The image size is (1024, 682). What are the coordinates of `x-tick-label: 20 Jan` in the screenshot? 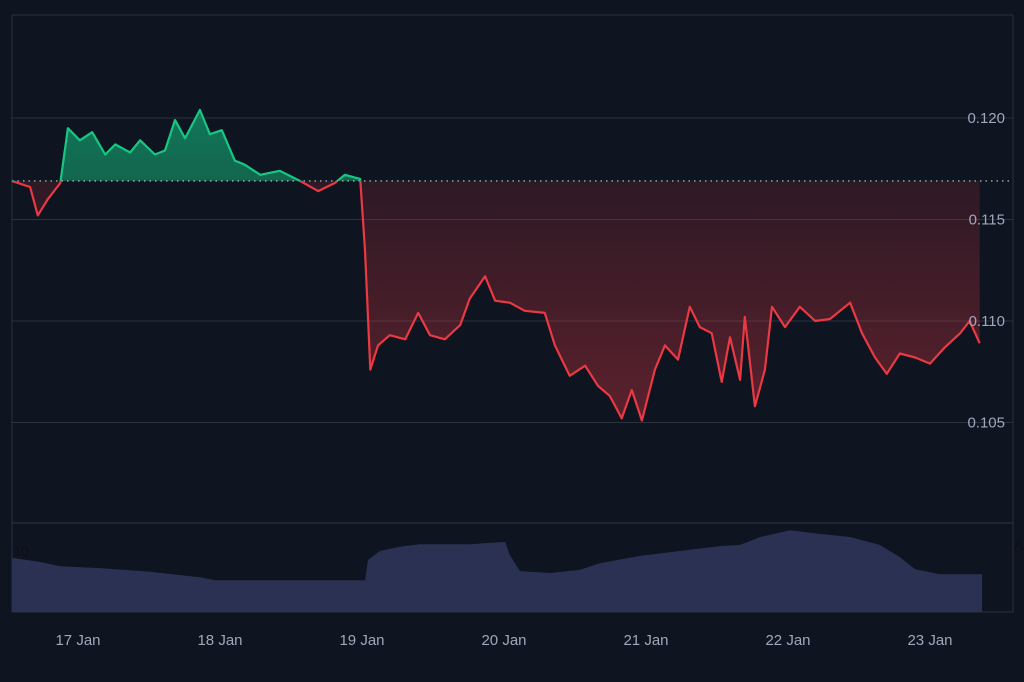 It's located at (503, 640).